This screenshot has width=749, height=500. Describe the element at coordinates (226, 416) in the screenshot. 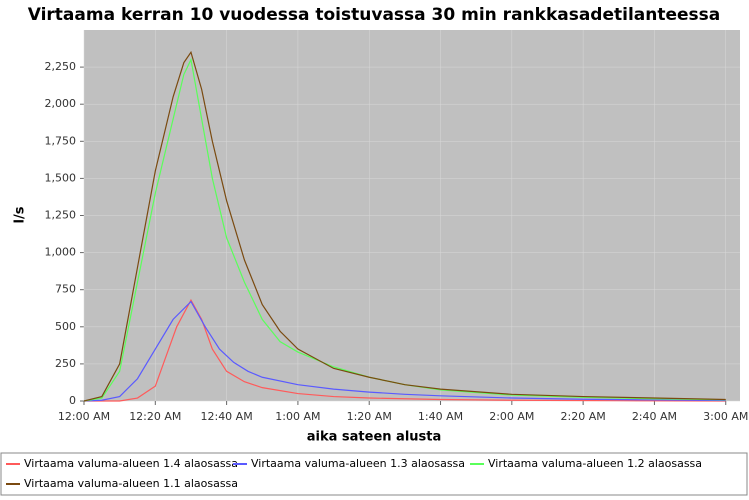

I see `x-tick-label: 12:40 AM` at that location.